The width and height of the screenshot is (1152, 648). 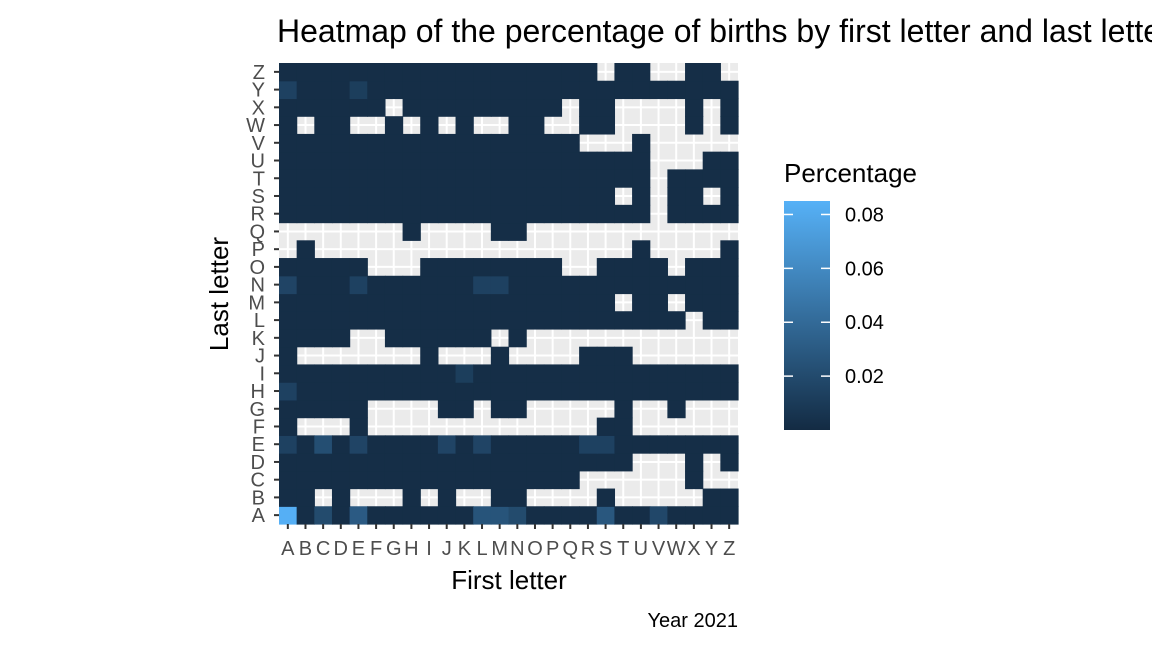 I want to click on y-tick-label: N, so click(x=258, y=286).